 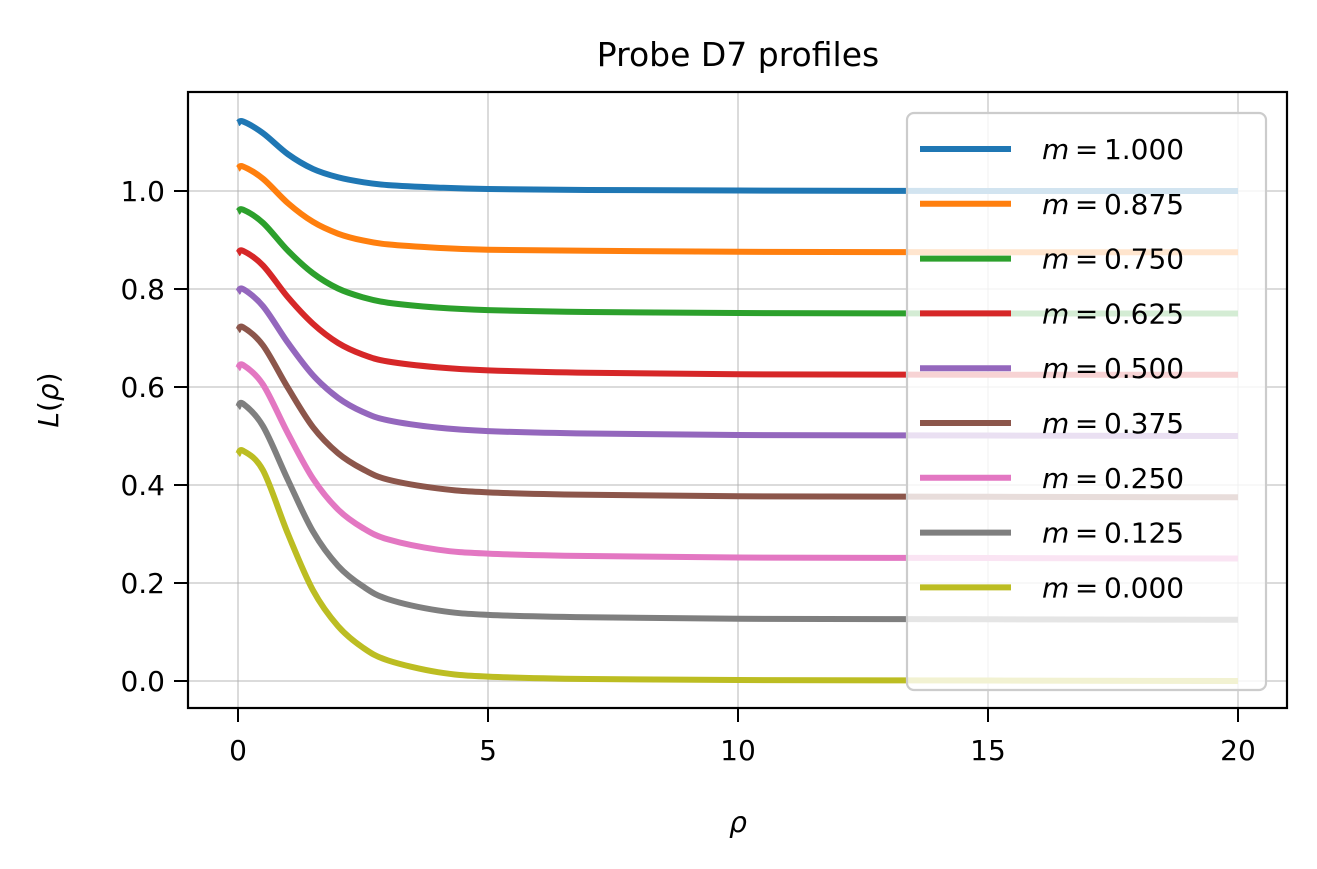 I want to click on legend-label: m = 0.625, so click(x=1113, y=313).